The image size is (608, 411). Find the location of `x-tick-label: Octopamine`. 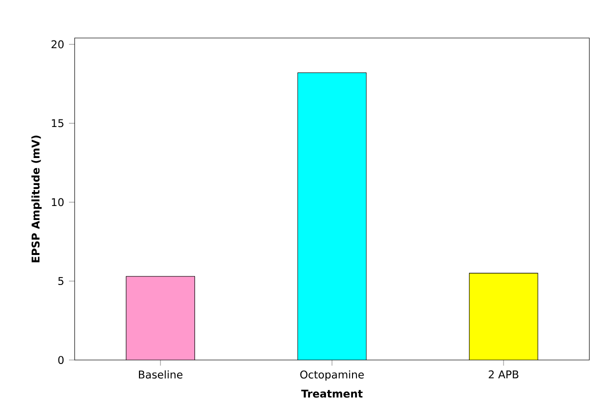

x-tick-label: Octopamine is located at coordinates (332, 375).